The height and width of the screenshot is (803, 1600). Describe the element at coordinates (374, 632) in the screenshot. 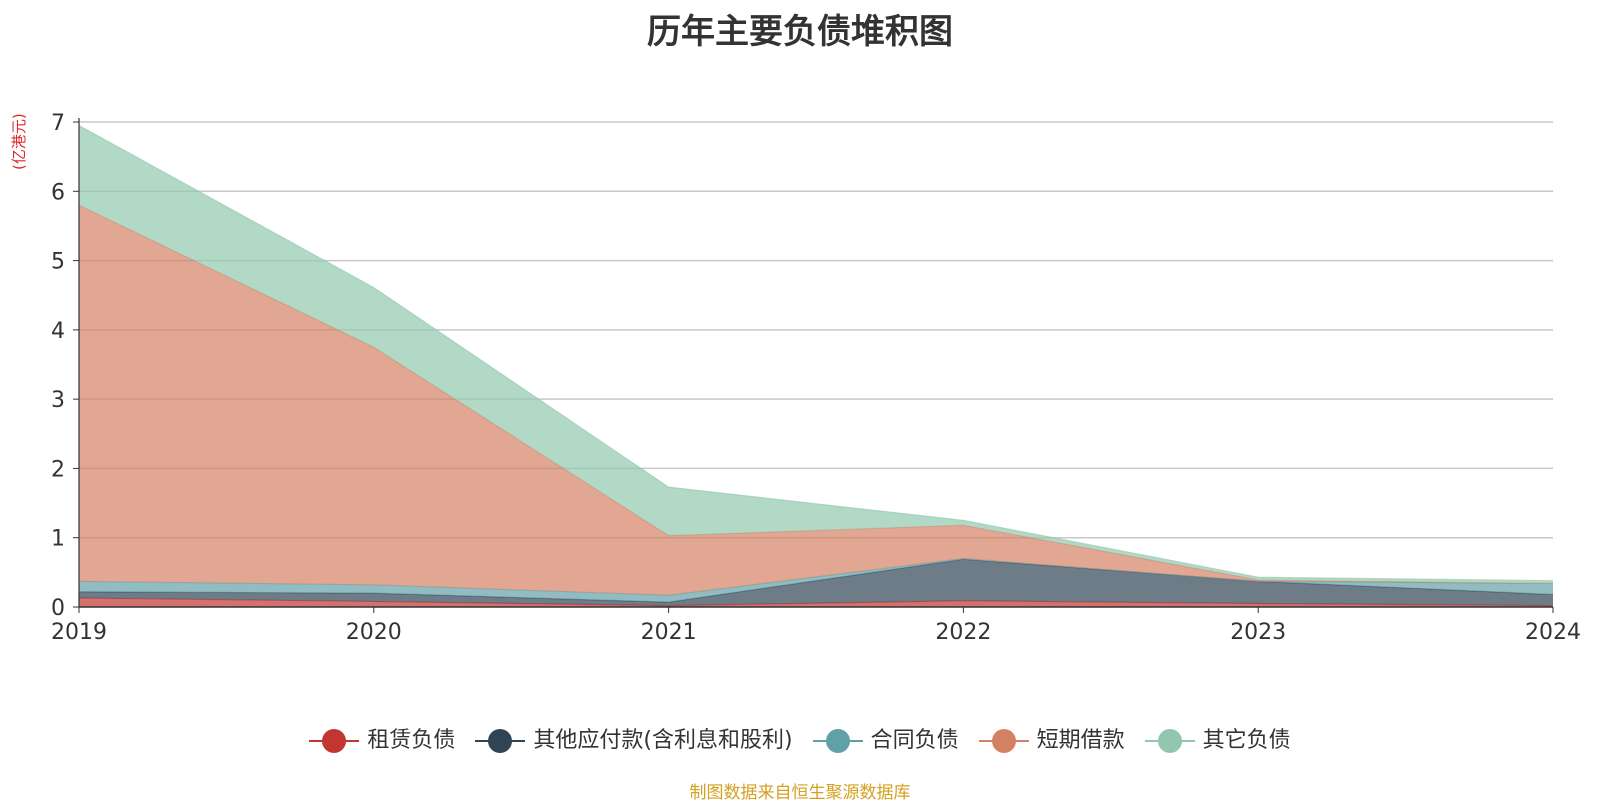

I see `x-tick-label: 2020` at that location.